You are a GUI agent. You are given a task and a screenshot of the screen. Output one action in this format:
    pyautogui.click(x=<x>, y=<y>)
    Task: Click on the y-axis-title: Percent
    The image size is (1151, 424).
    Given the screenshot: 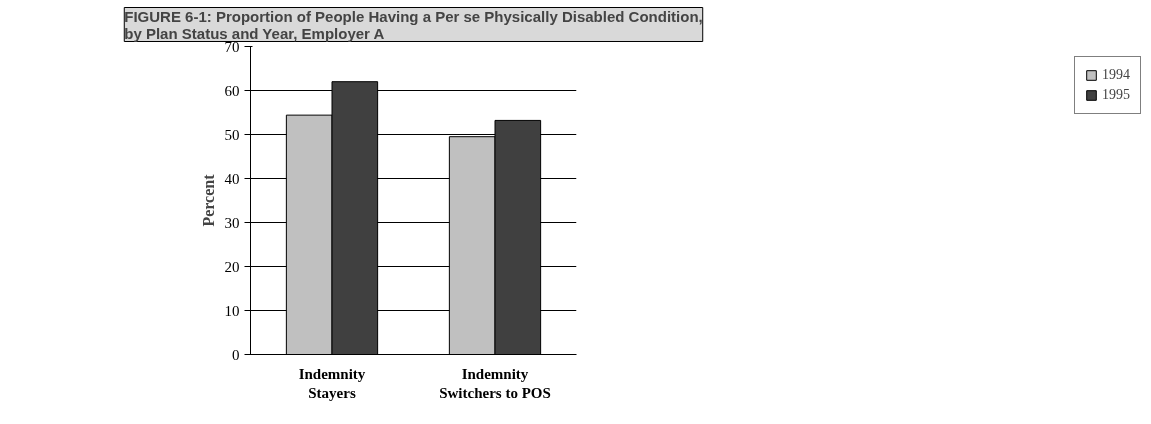 What is the action you would take?
    pyautogui.click(x=208, y=200)
    